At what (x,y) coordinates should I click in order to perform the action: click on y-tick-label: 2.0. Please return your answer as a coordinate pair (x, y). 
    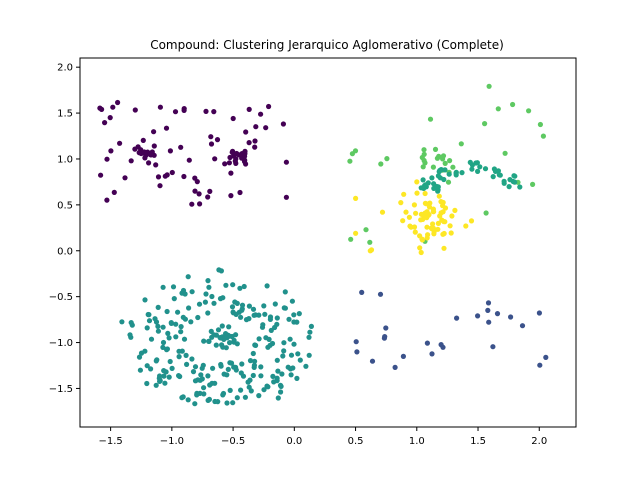
    Looking at the image, I should click on (65, 68).